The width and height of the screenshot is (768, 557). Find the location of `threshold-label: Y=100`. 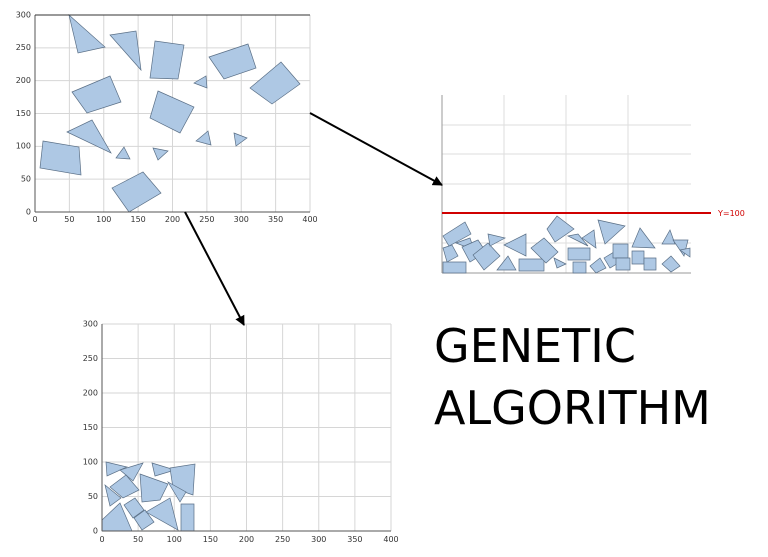

threshold-label: Y=100 is located at coordinates (731, 213).